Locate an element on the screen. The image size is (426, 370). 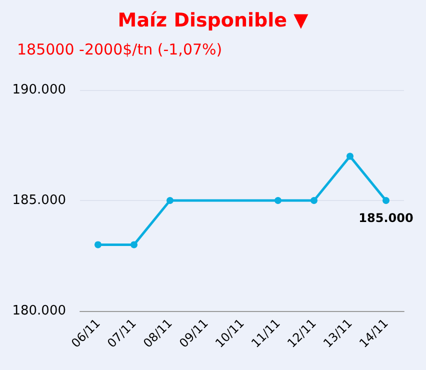
y-tick-label: 190.000 is located at coordinates (39, 90).